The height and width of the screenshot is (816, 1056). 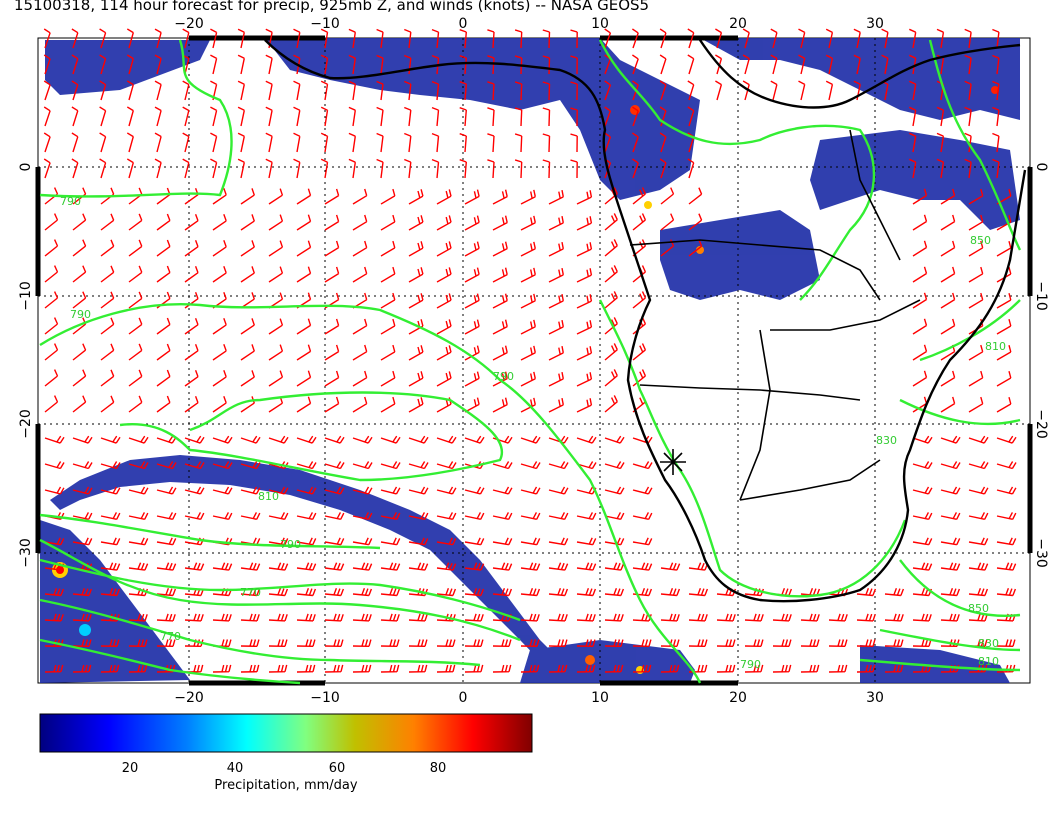 I want to click on colorbar-gradient, so click(x=286, y=733).